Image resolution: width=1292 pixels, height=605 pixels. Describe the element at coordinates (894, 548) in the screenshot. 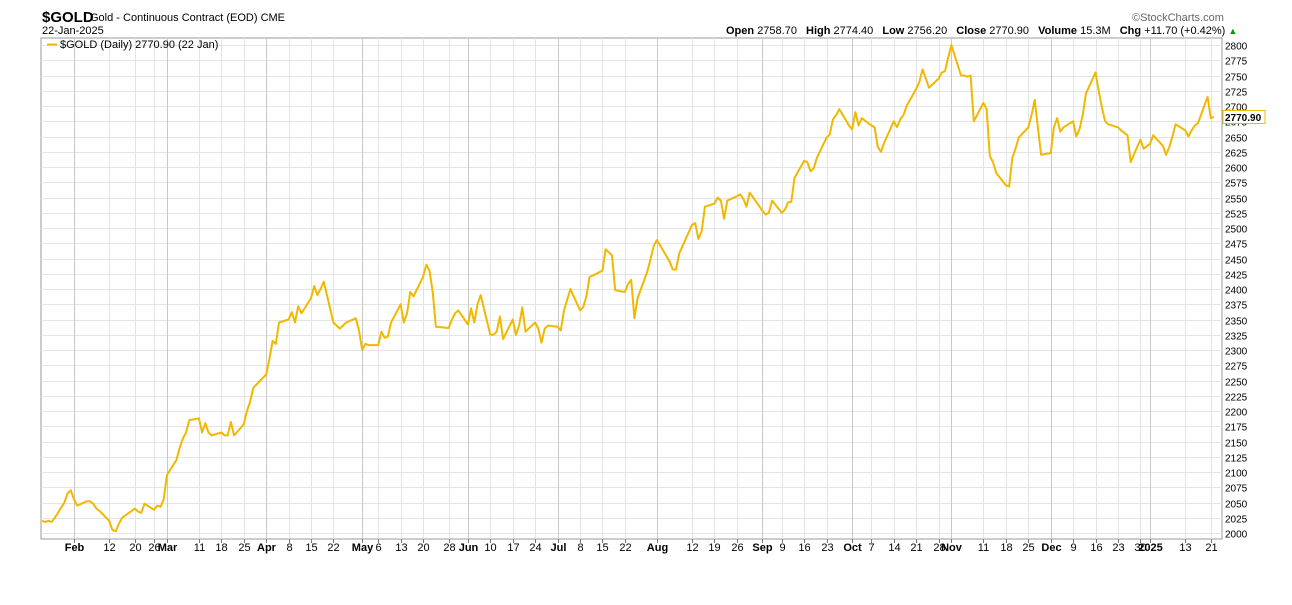

I see `x-tick-label: 14` at that location.